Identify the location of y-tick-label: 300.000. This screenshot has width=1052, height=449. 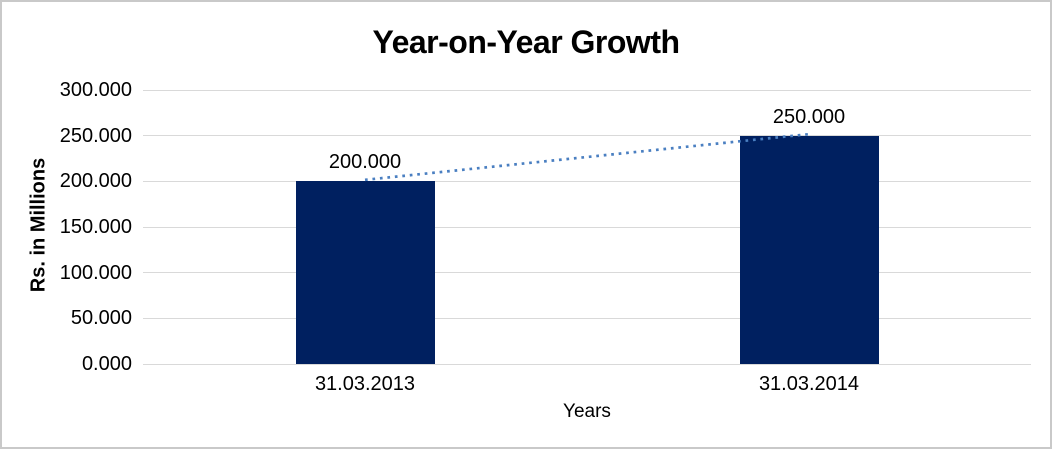
(95, 90).